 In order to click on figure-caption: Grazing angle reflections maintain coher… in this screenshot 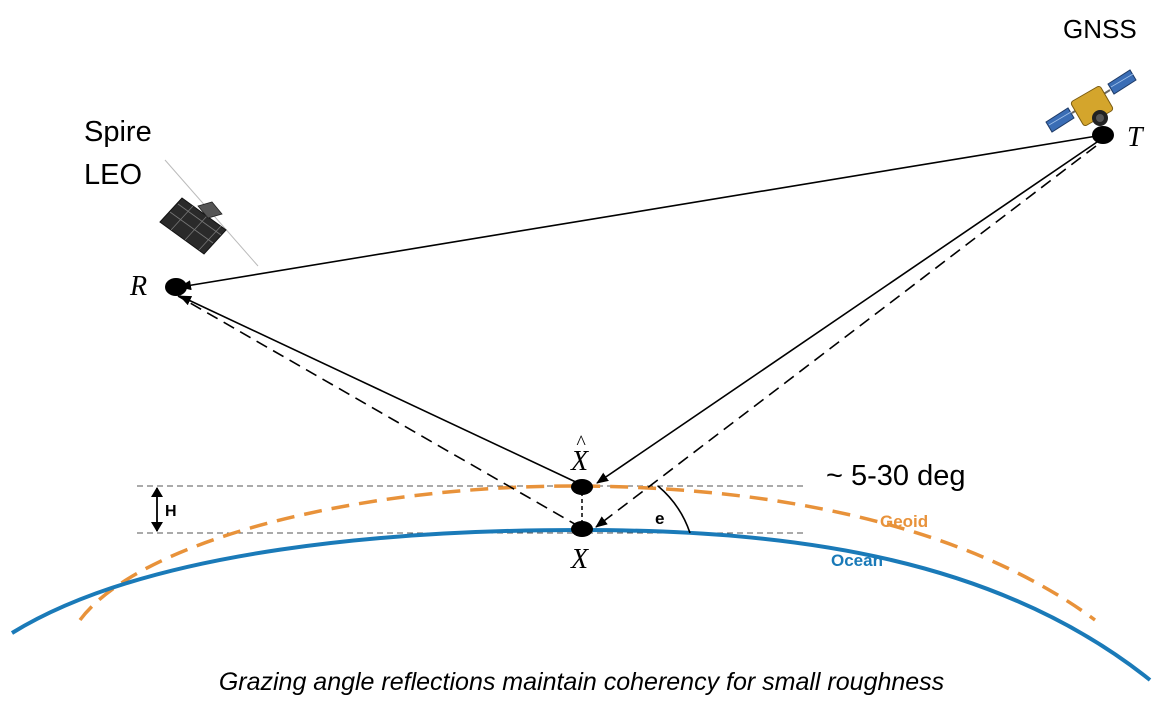, I will do `click(581, 682)`.